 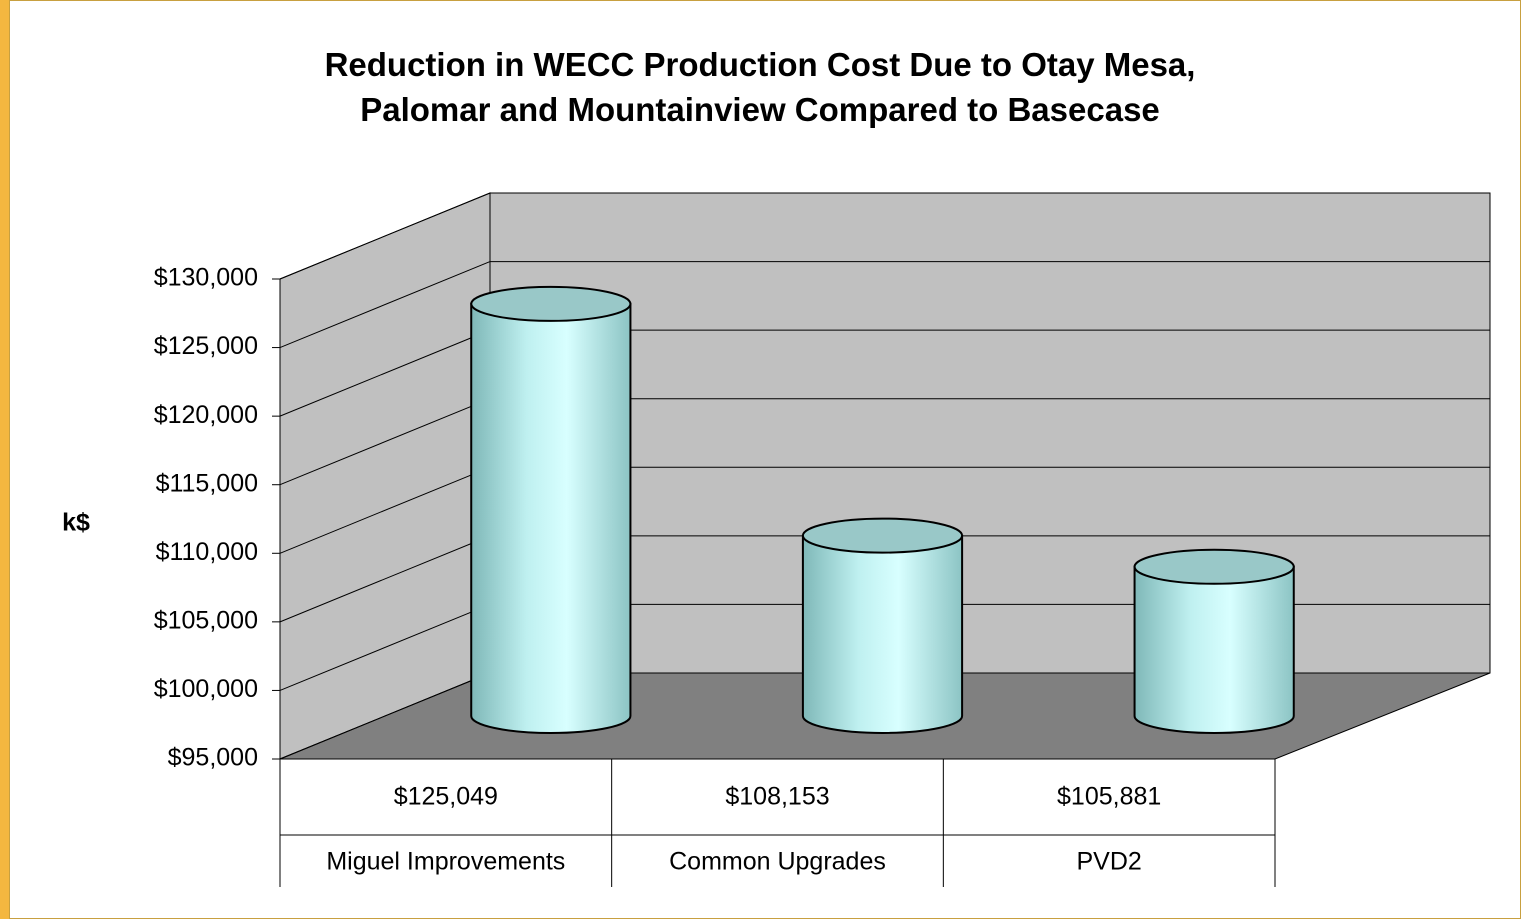 What do you see at coordinates (445, 862) in the screenshot?
I see `x-tick-label: Miguel Improvements` at bounding box center [445, 862].